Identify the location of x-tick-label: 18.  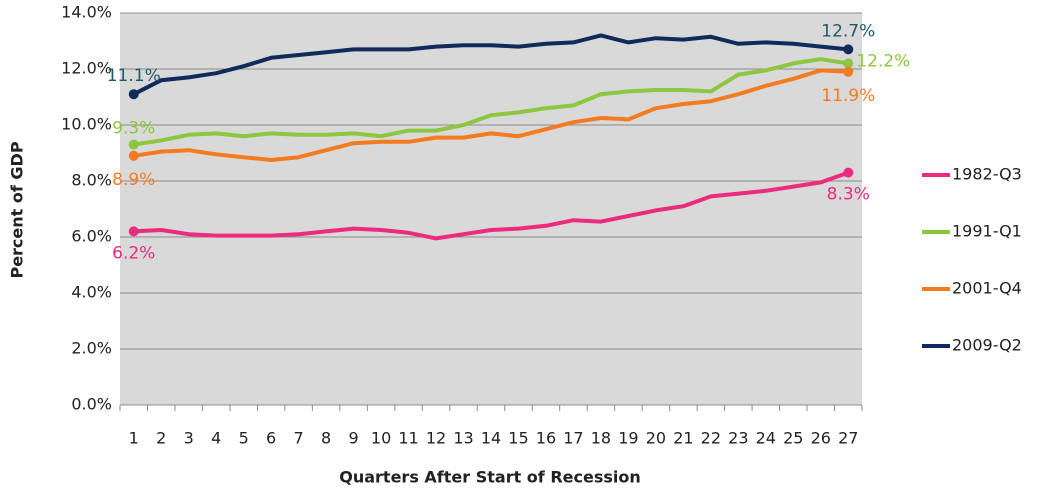
(601, 438).